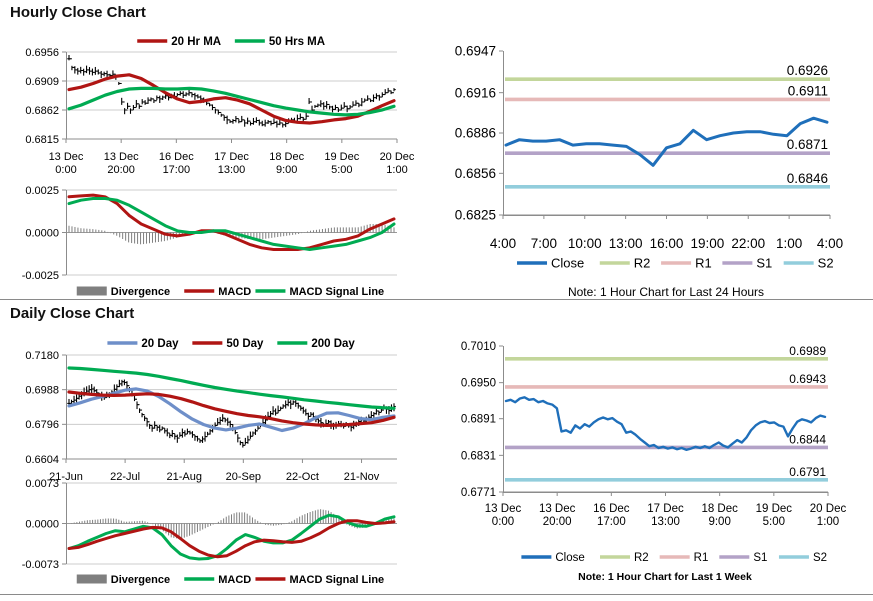 The width and height of the screenshot is (873, 601). Describe the element at coordinates (719, 522) in the screenshot. I see `svg-text: 9:00` at that location.